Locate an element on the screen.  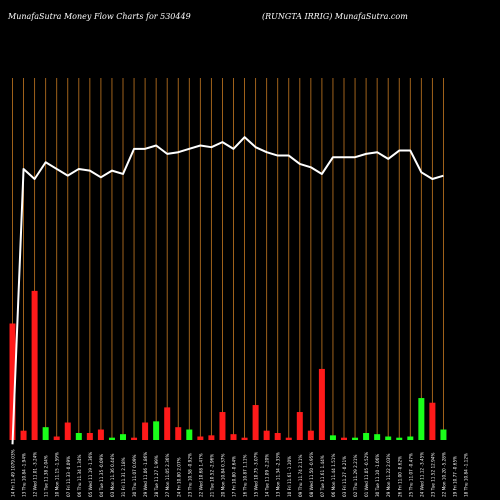
x-tick-label: 30 Thu 11.07 0.09% is located at coordinates (134, 476).